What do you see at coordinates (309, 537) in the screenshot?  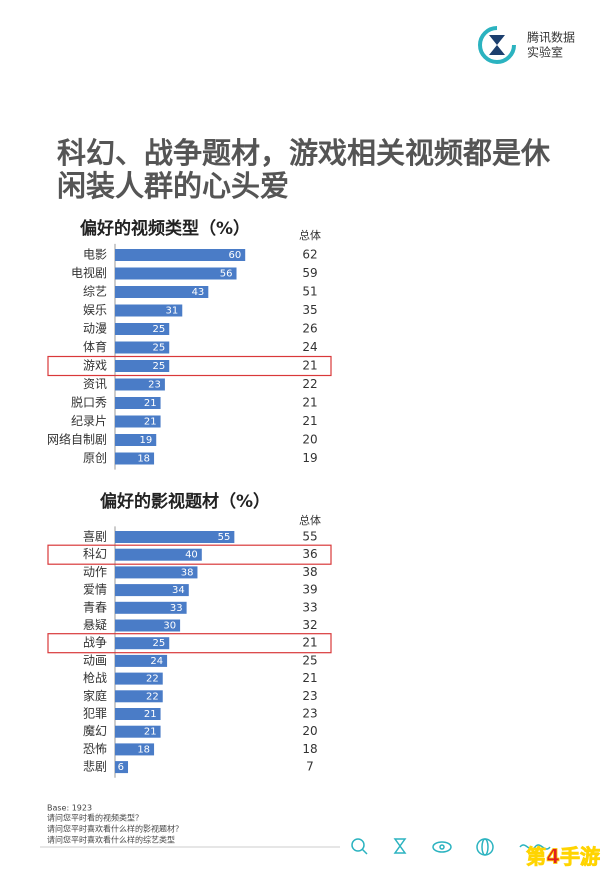 I see `total-value: 55` at bounding box center [309, 537].